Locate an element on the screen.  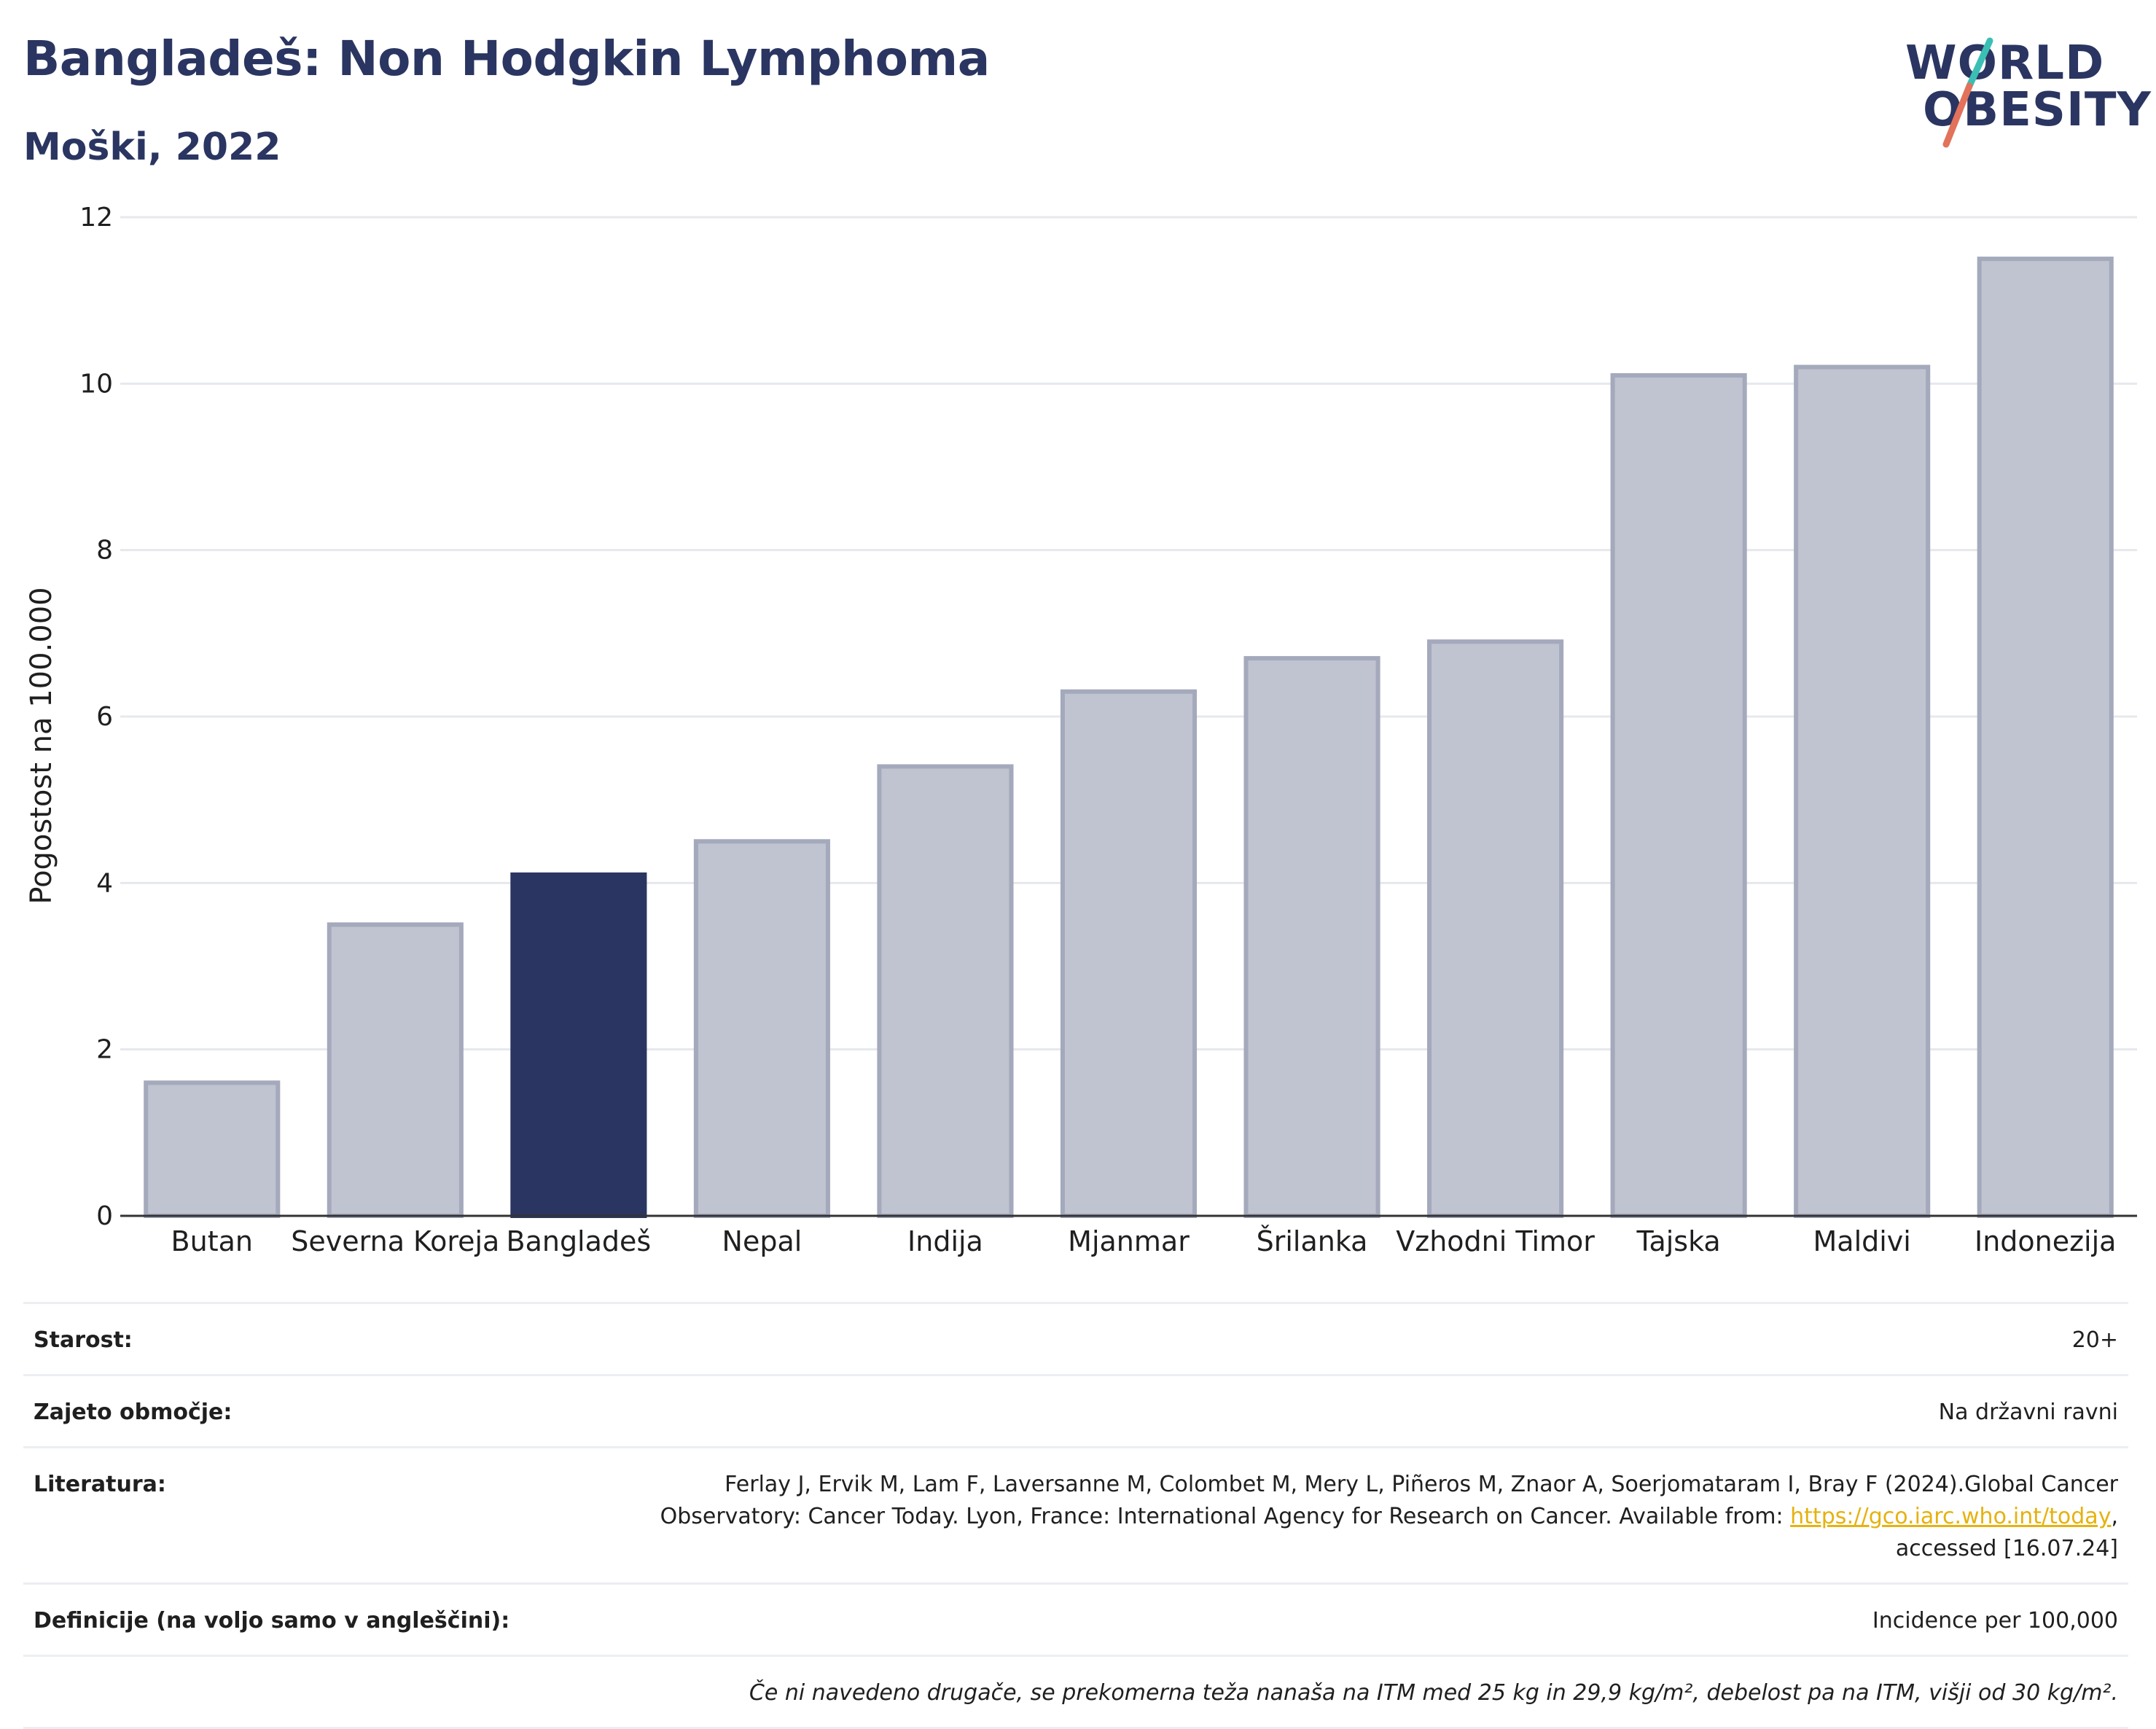
coverage-value: Na državni ravni is located at coordinates (2028, 1412).